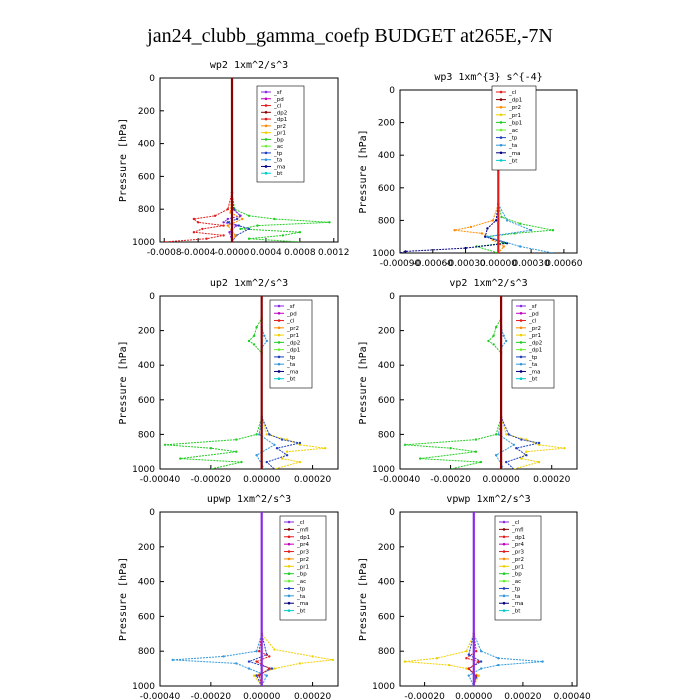  I want to click on x-tick-label: 0.0012, so click(334, 253).